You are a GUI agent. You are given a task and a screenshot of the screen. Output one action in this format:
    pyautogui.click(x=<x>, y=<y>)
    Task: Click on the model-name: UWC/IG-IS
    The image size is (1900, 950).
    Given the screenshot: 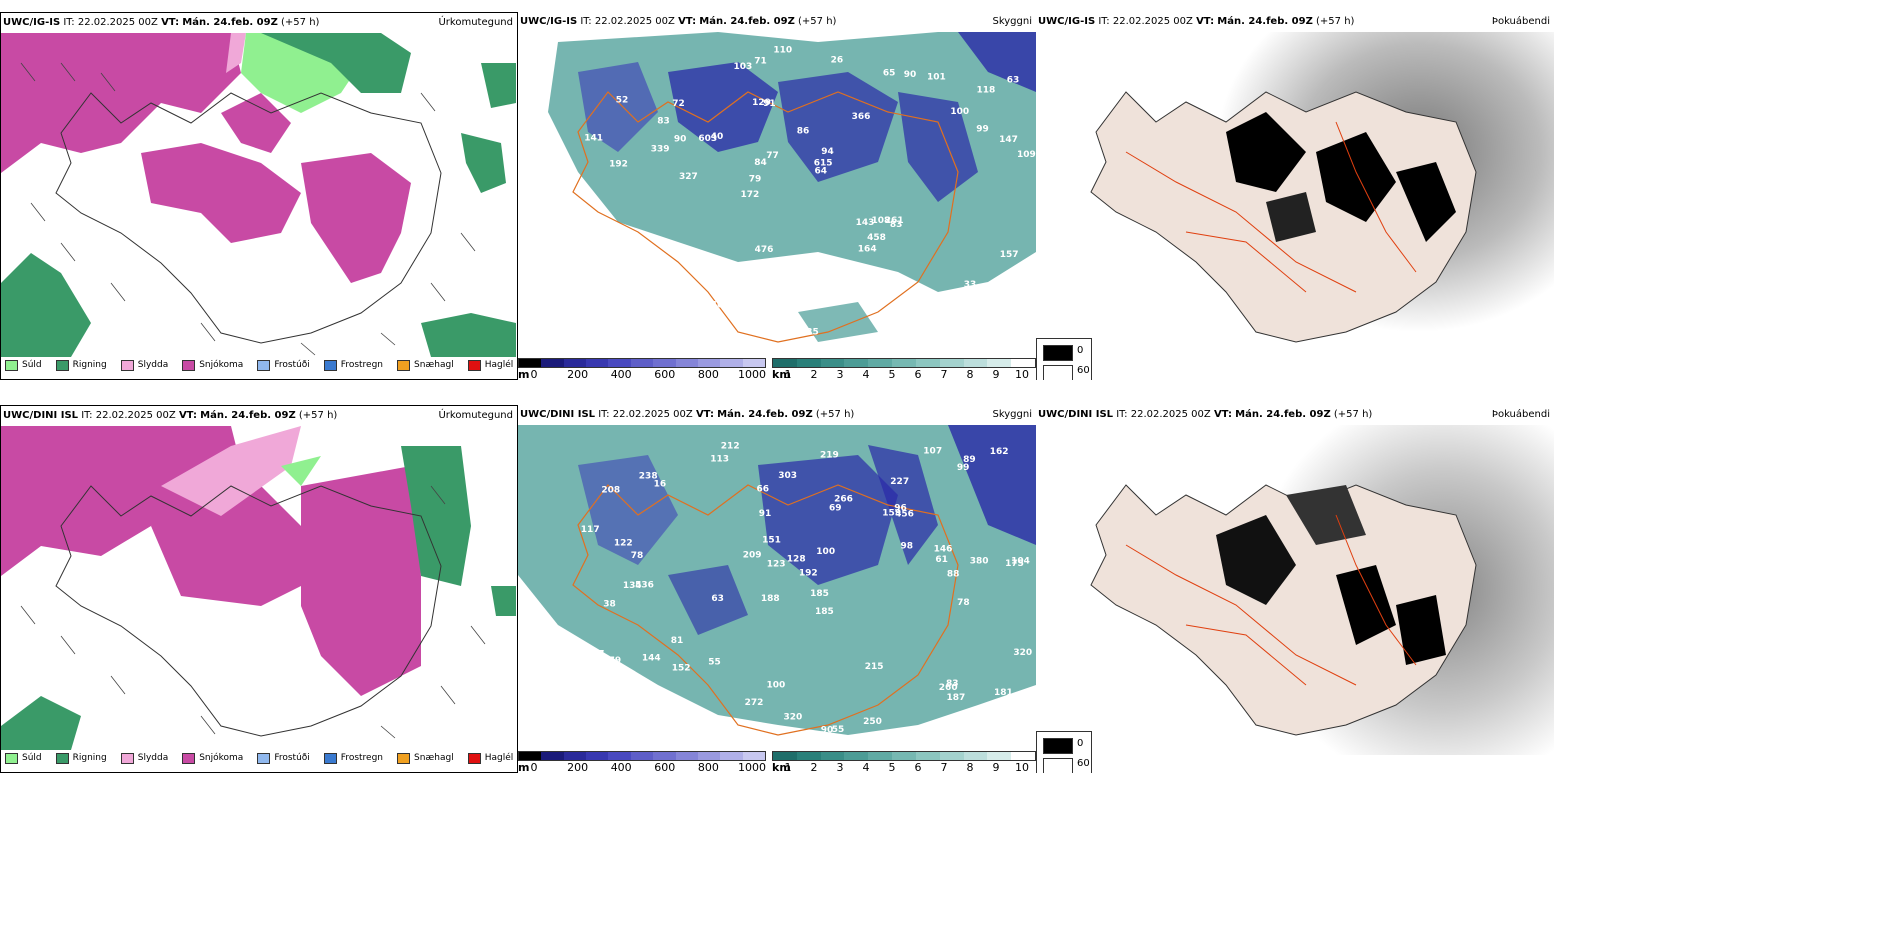 What is the action you would take?
    pyautogui.click(x=549, y=21)
    